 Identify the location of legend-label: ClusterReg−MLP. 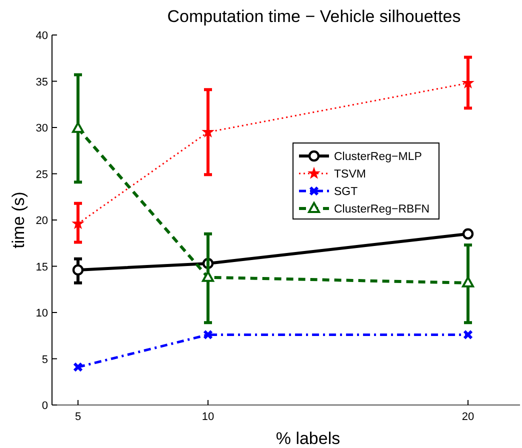
(378, 157).